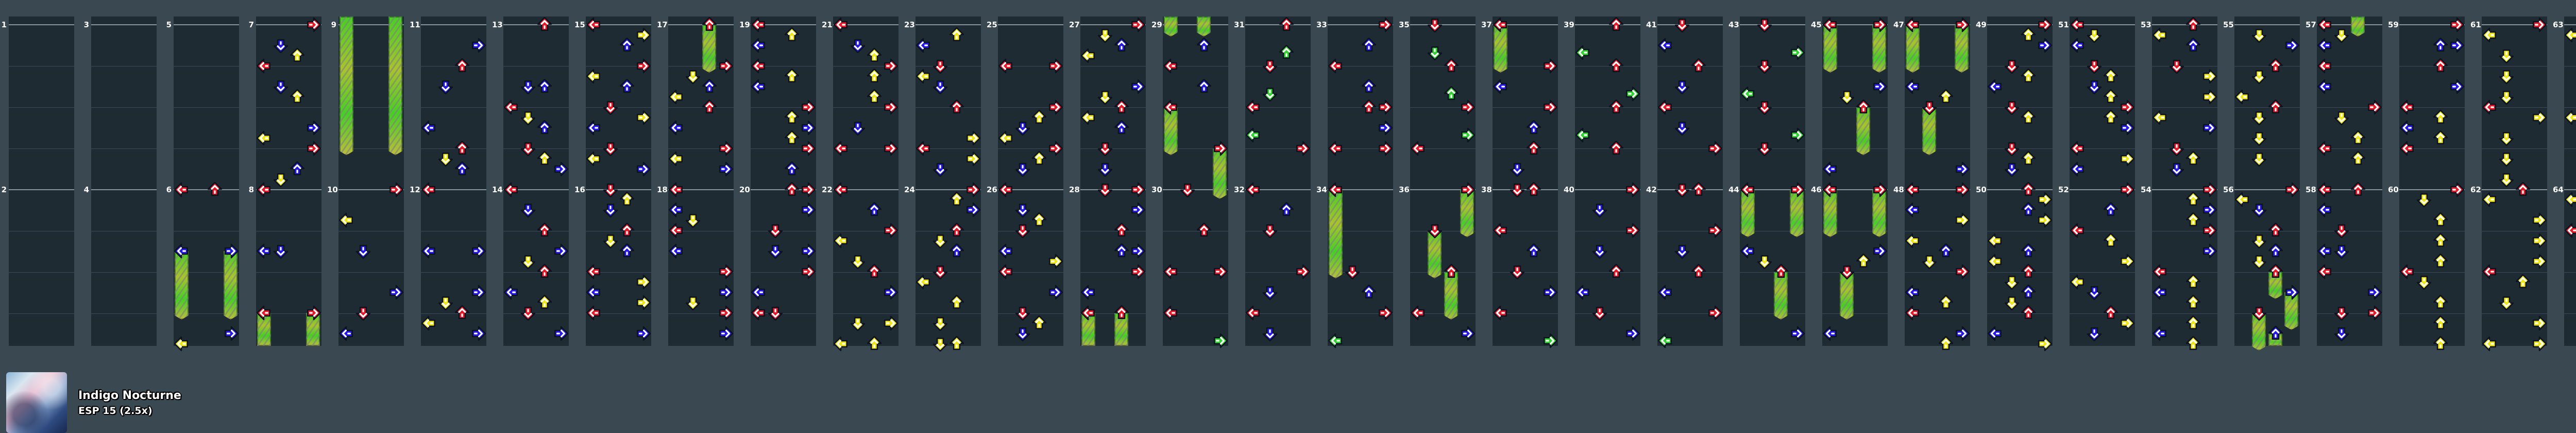  Describe the element at coordinates (1651, 189) in the screenshot. I see `measure-number: 42` at that location.